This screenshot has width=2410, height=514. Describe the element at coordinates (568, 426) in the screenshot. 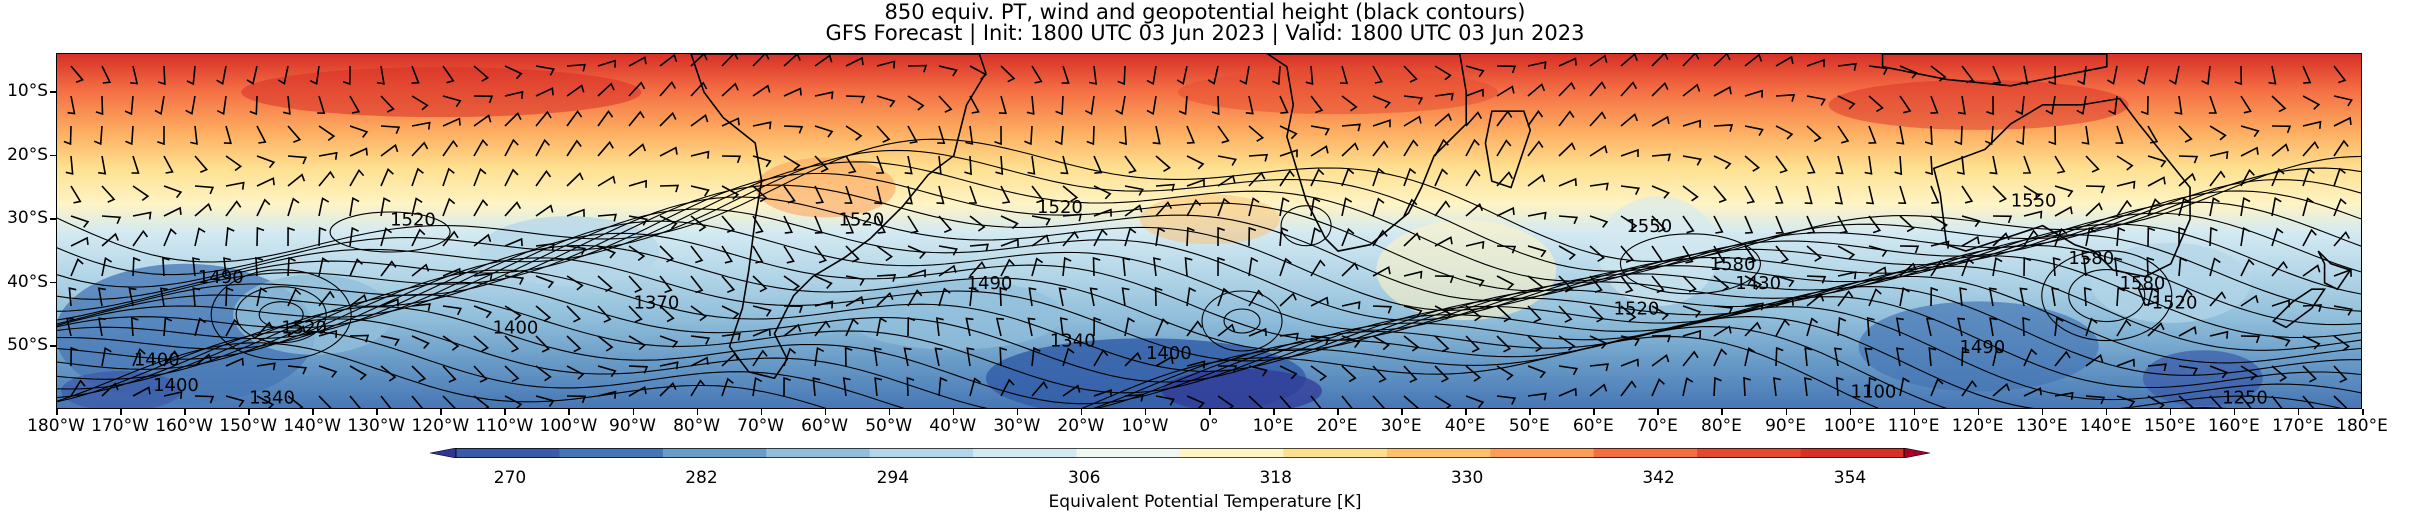

I see `lon-label: 100°W` at that location.